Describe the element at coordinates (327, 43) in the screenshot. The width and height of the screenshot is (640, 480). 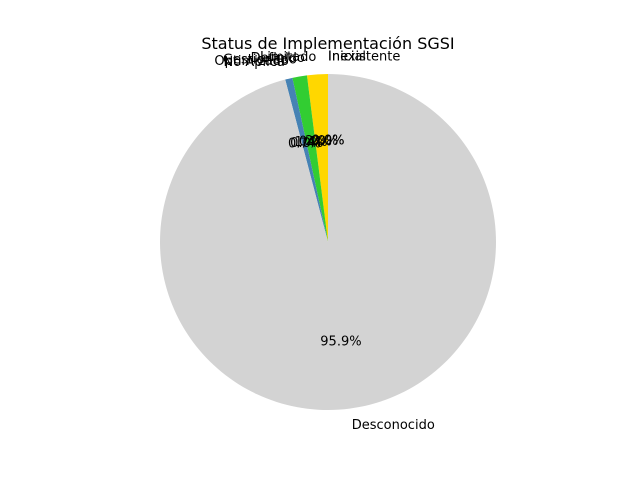
I see `chart-title: Status de Implementación SGSI` at that location.